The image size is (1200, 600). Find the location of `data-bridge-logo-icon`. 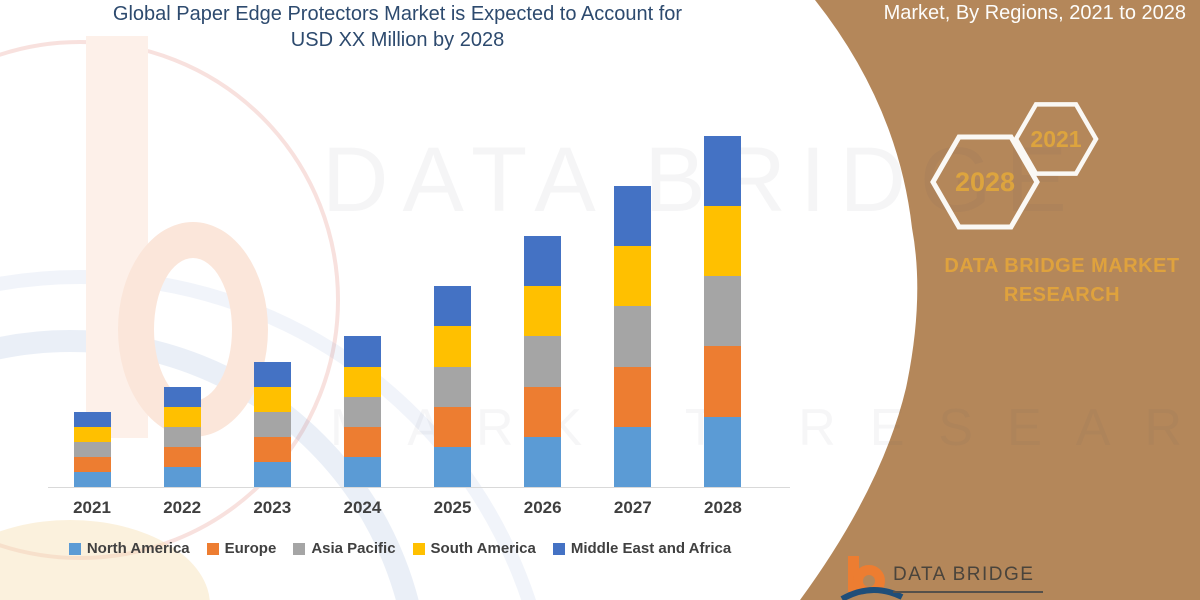

data-bridge-logo-icon is located at coordinates (872, 578).